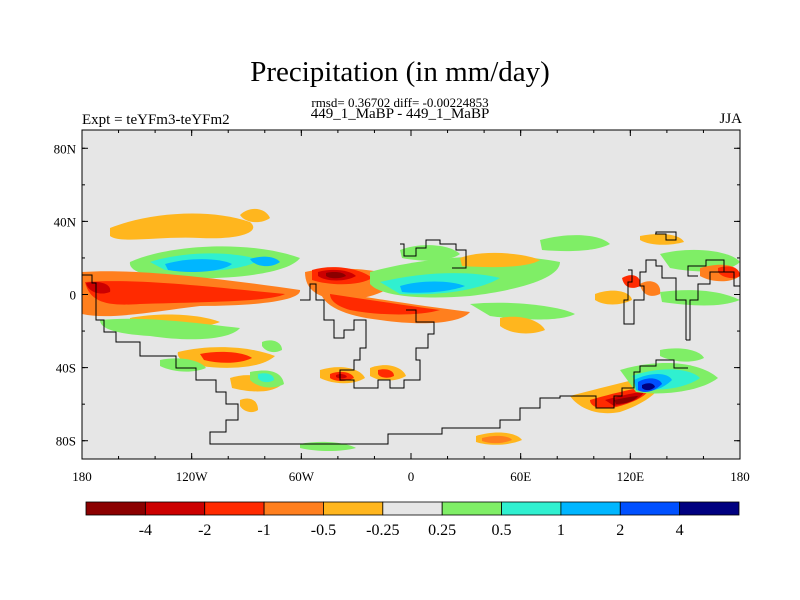  Describe the element at coordinates (367, 336) in the screenshot. I see `coast-south-america` at that location.